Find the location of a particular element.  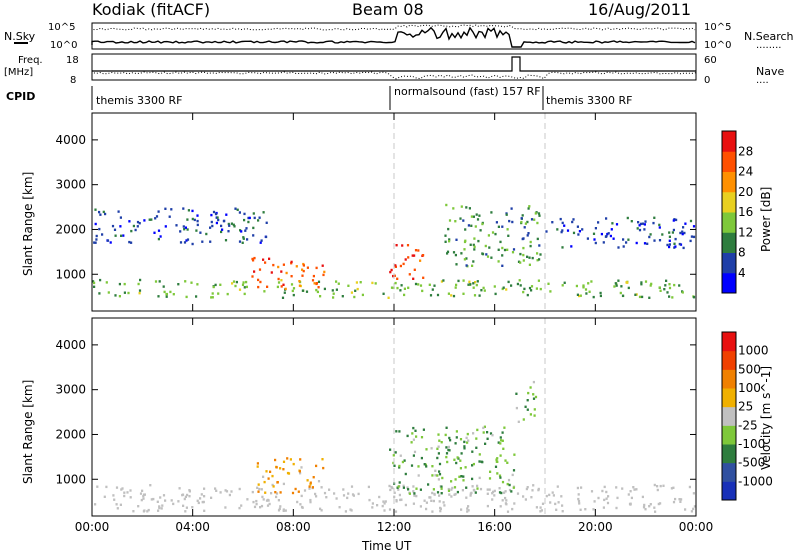

cpid-segment-1: themis 3300 RF is located at coordinates (139, 100).